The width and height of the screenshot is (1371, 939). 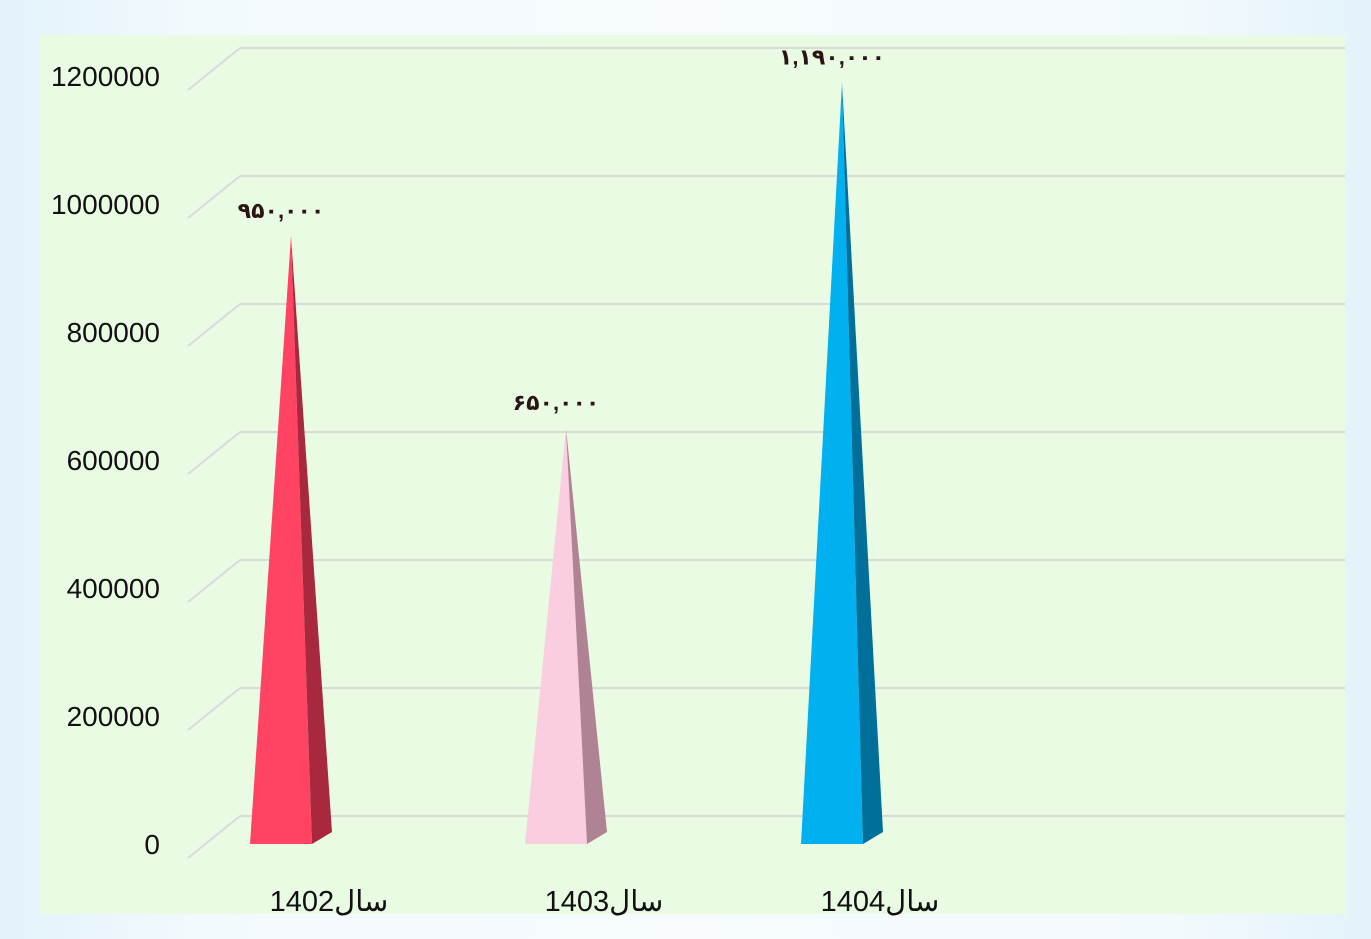 What do you see at coordinates (832, 56) in the screenshot?
I see `data-label: ۱,۱۹۰,۰۰۰` at bounding box center [832, 56].